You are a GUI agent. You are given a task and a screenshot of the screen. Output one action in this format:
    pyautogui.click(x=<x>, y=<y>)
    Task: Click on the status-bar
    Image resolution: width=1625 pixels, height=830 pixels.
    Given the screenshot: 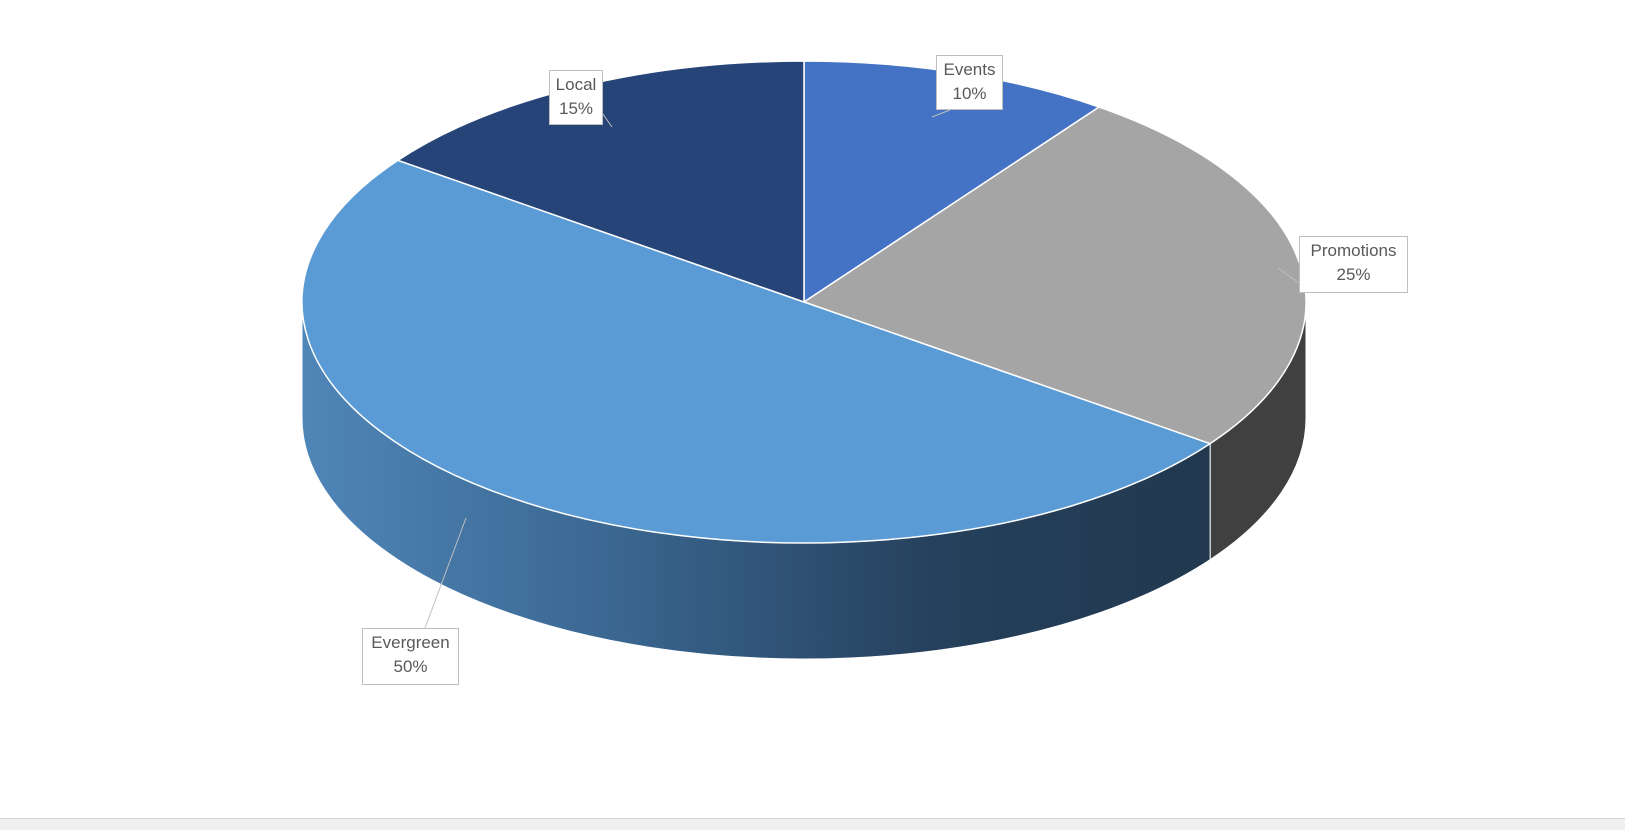 What is the action you would take?
    pyautogui.click(x=812, y=824)
    